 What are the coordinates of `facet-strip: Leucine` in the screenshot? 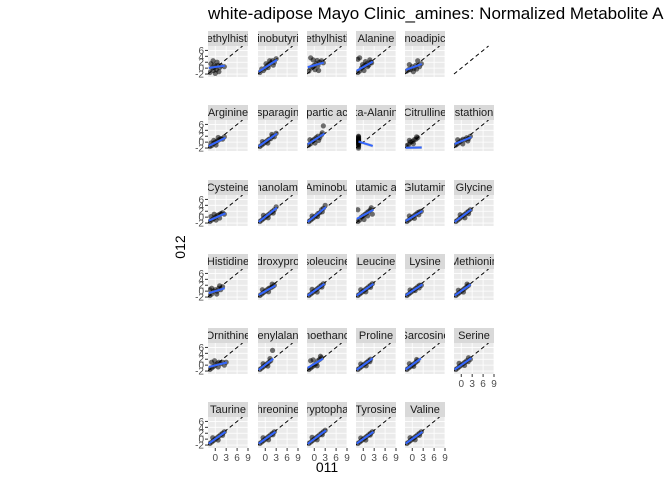 It's located at (376, 261).